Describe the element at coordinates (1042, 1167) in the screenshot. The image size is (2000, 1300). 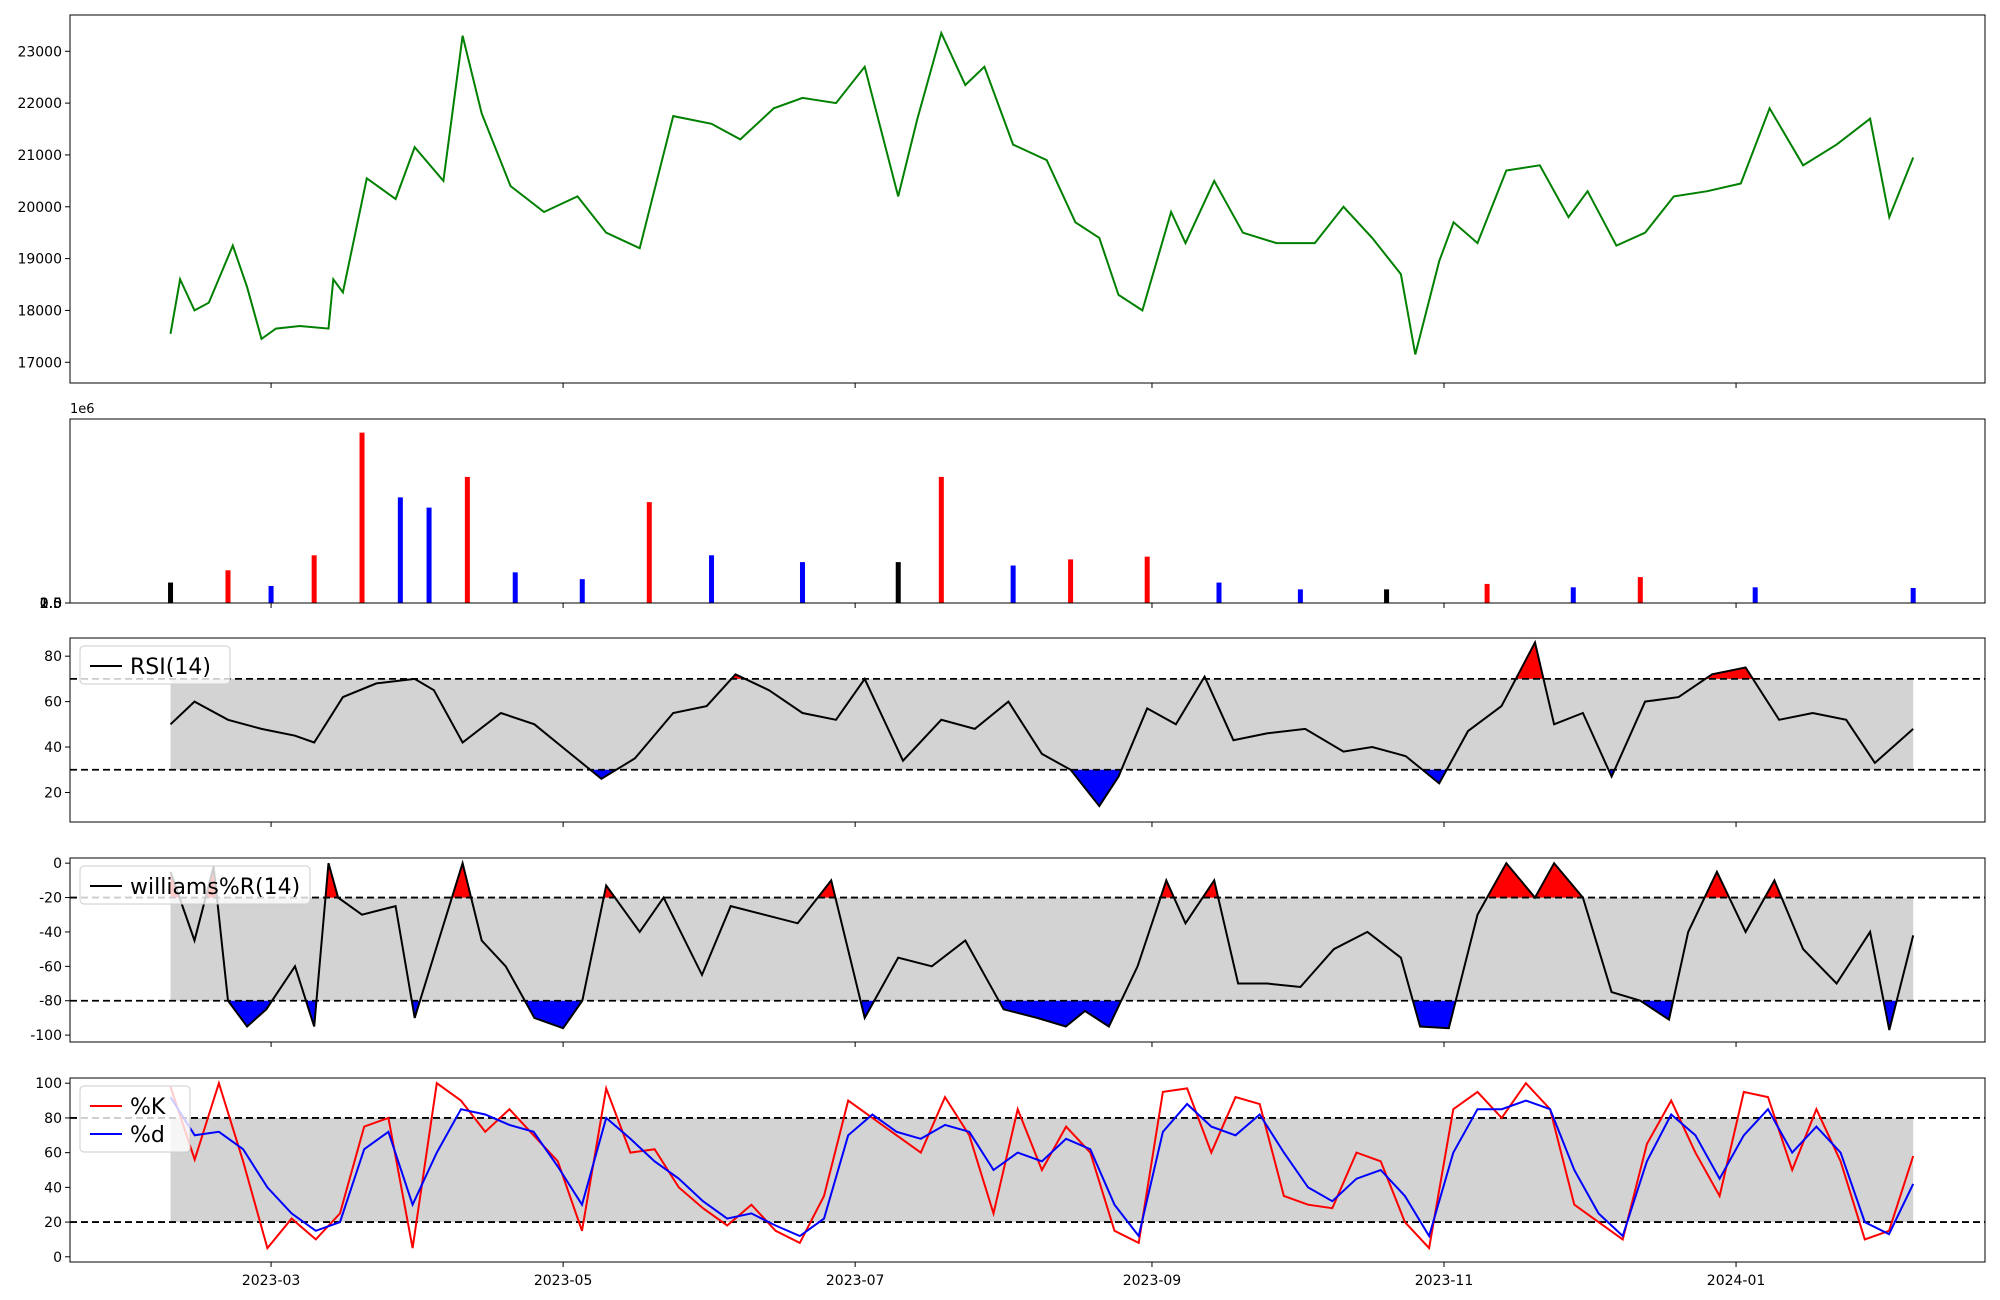
I see `stochastic-d-line` at that location.